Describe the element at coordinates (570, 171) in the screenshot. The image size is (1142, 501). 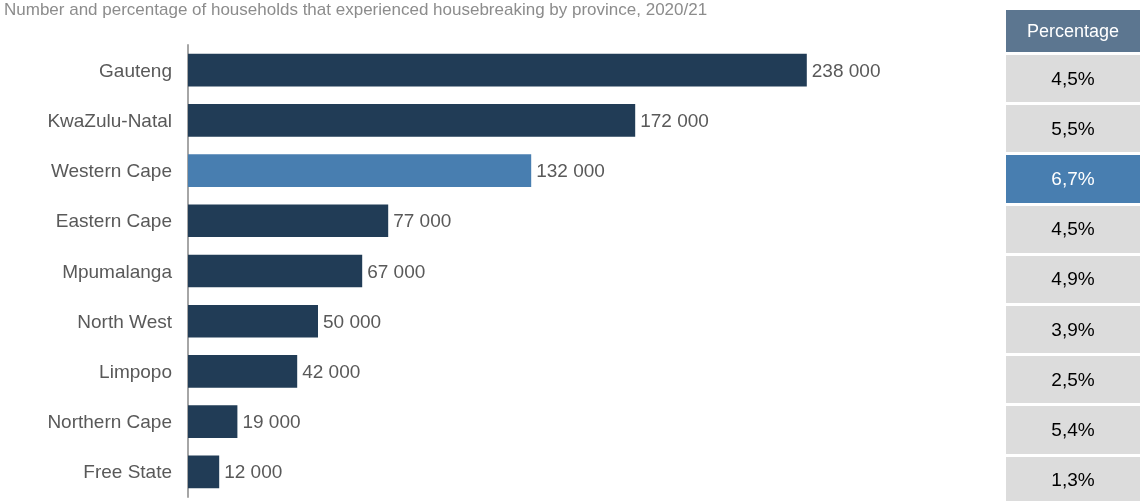
I see `data-label: 132 000` at that location.